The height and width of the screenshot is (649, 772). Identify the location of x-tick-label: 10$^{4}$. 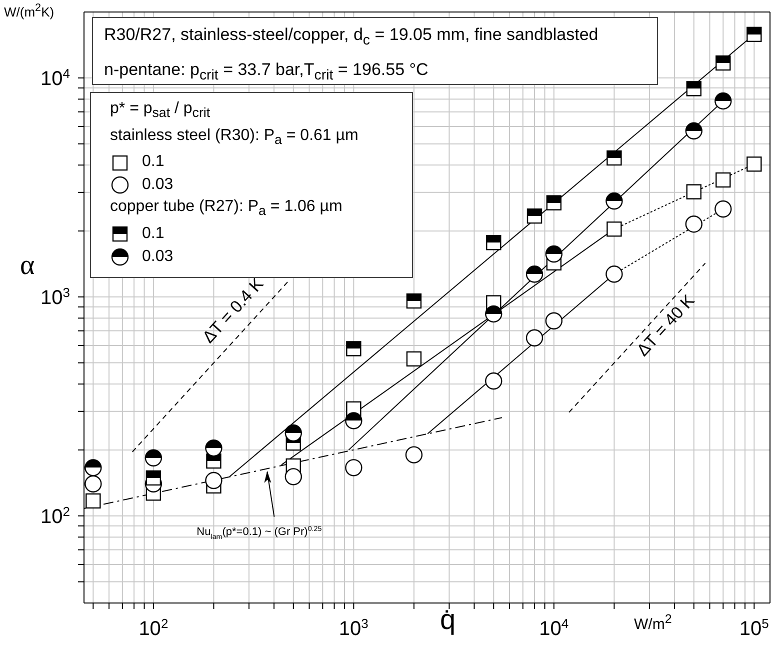
(554, 628).